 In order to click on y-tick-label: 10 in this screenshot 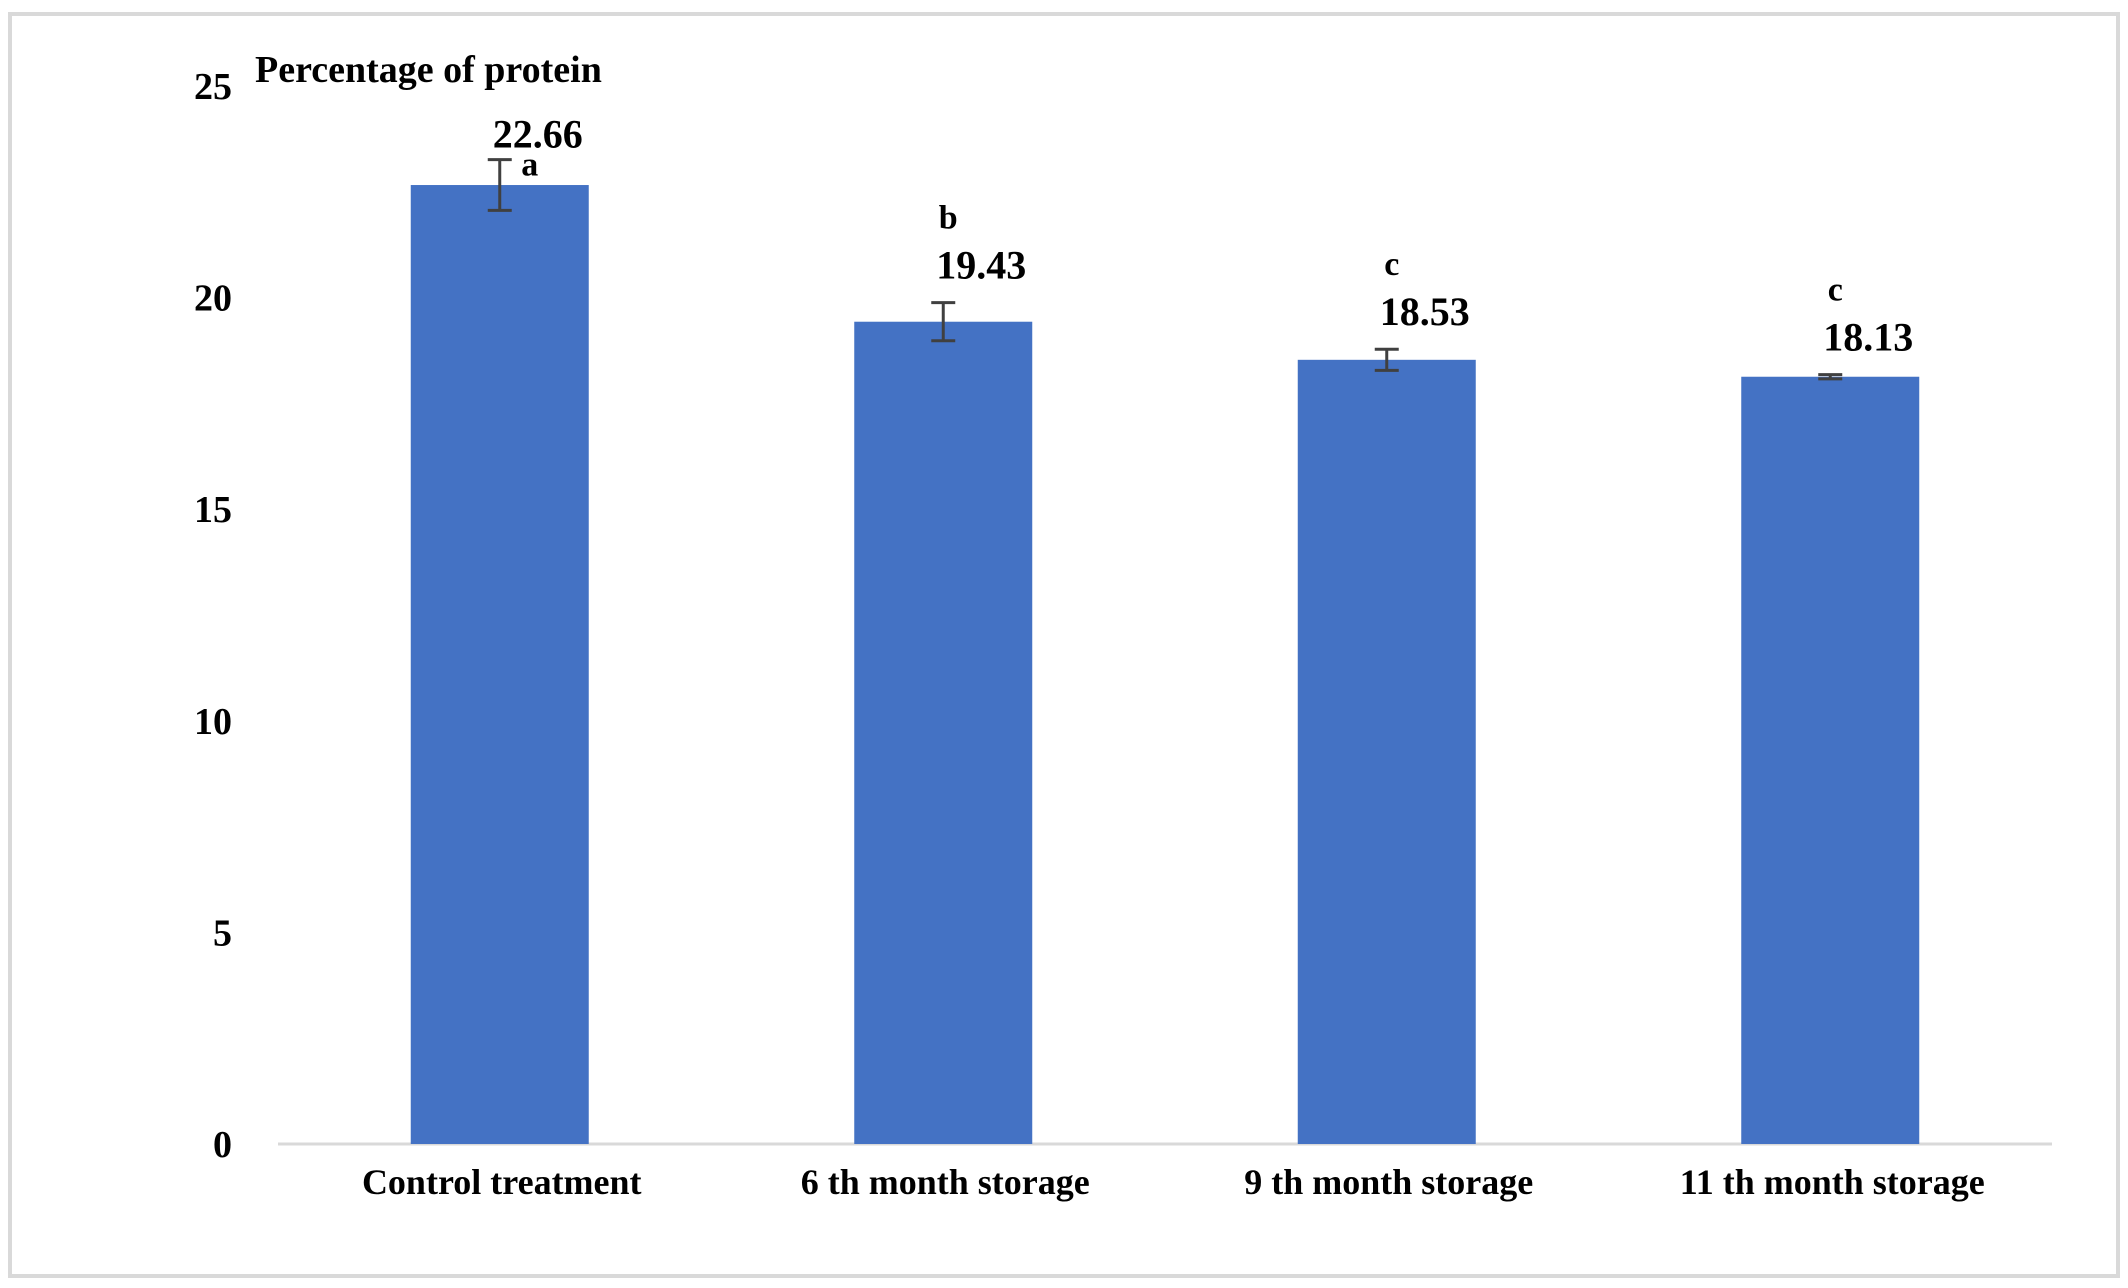, I will do `click(213, 722)`.